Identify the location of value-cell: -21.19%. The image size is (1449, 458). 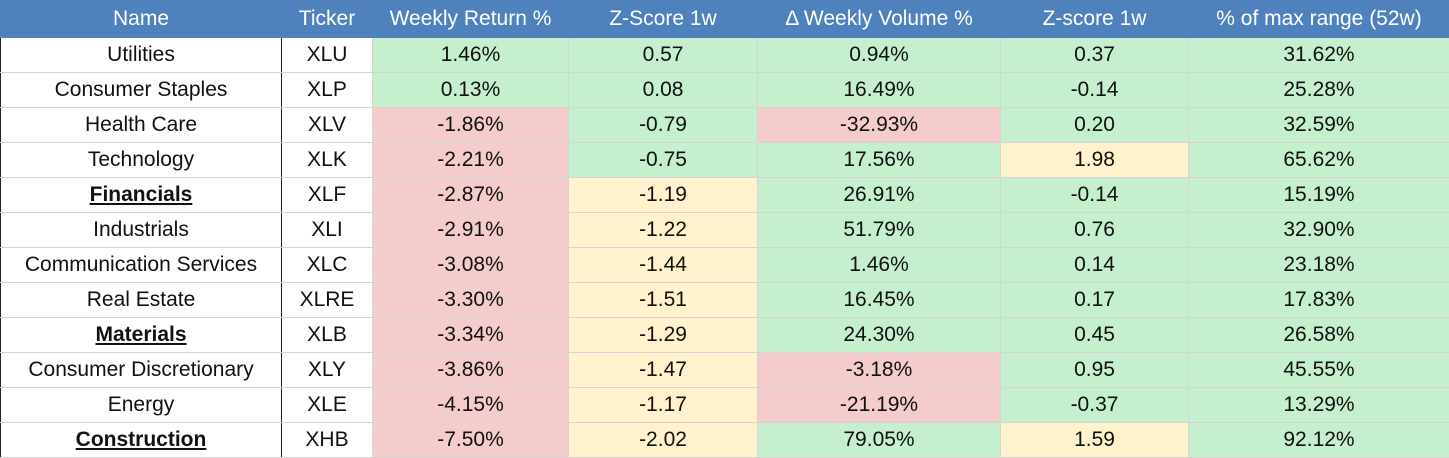
(879, 405).